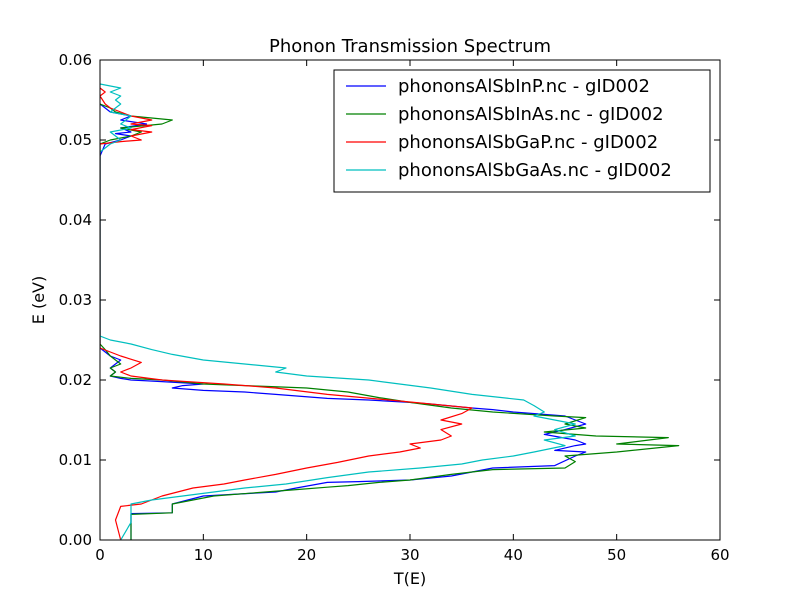  I want to click on x-tick-label: 0, so click(100, 555).